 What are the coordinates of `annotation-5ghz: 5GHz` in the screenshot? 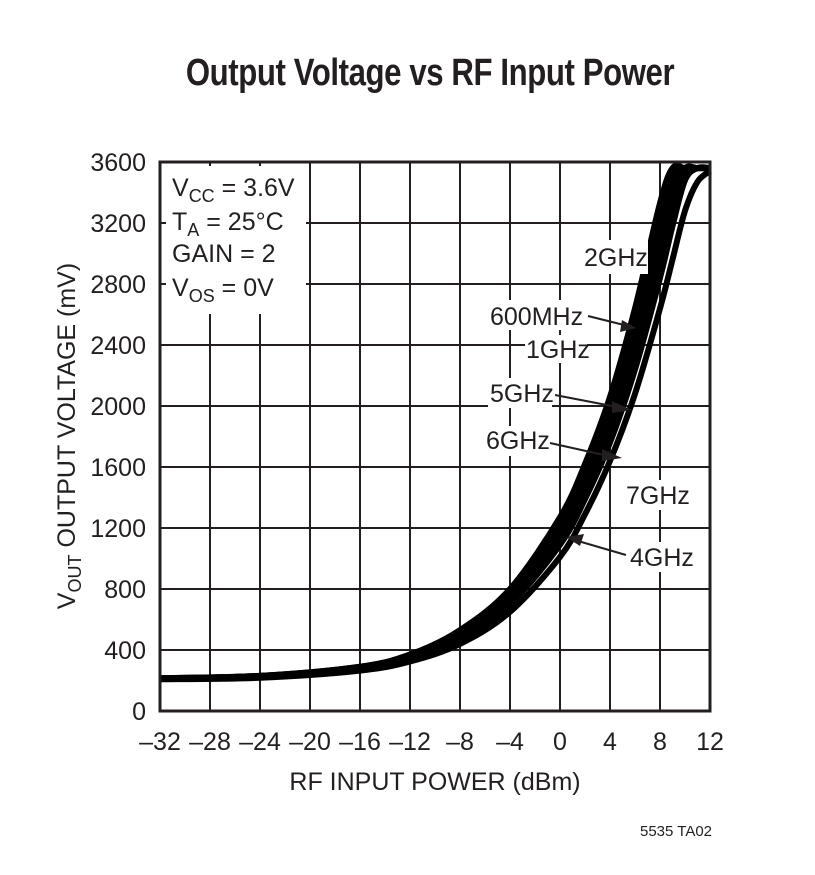 It's located at (522, 394).